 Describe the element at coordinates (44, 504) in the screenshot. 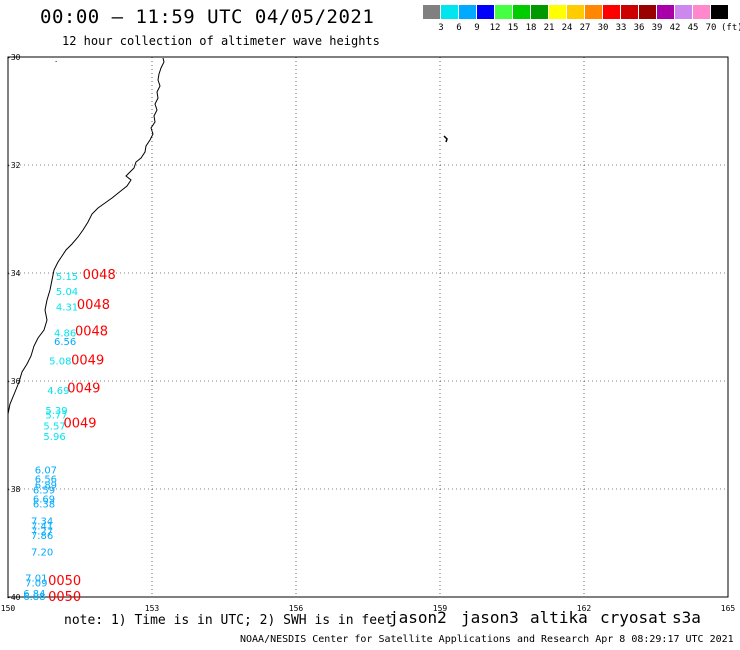

I see `wave-height-value: 6.38` at that location.